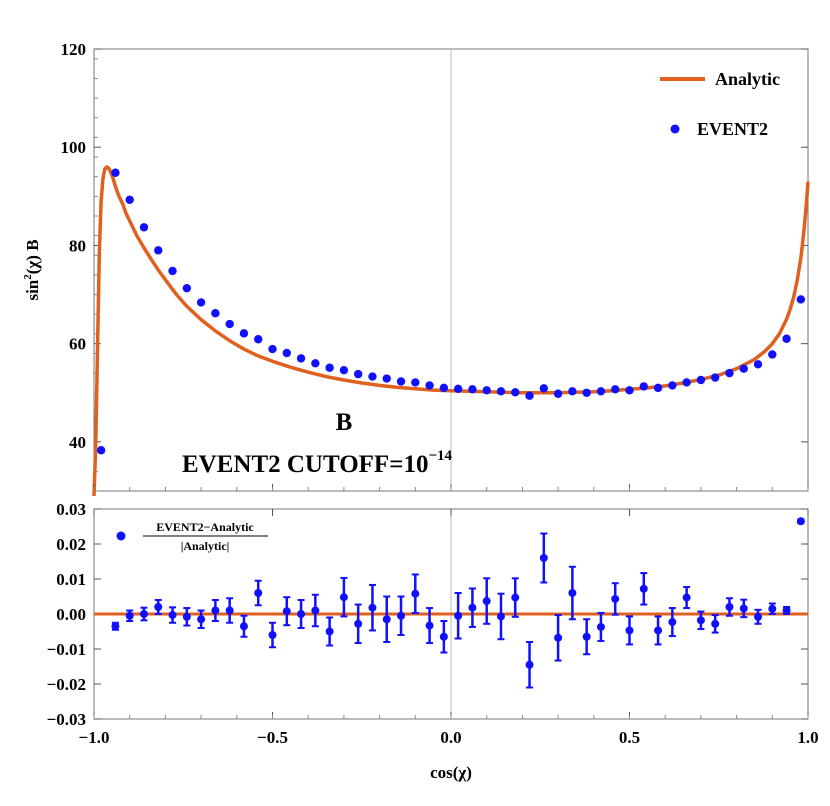 The height and width of the screenshot is (806, 830). Describe the element at coordinates (77, 442) in the screenshot. I see `top-y-tick-label: 40` at that location.